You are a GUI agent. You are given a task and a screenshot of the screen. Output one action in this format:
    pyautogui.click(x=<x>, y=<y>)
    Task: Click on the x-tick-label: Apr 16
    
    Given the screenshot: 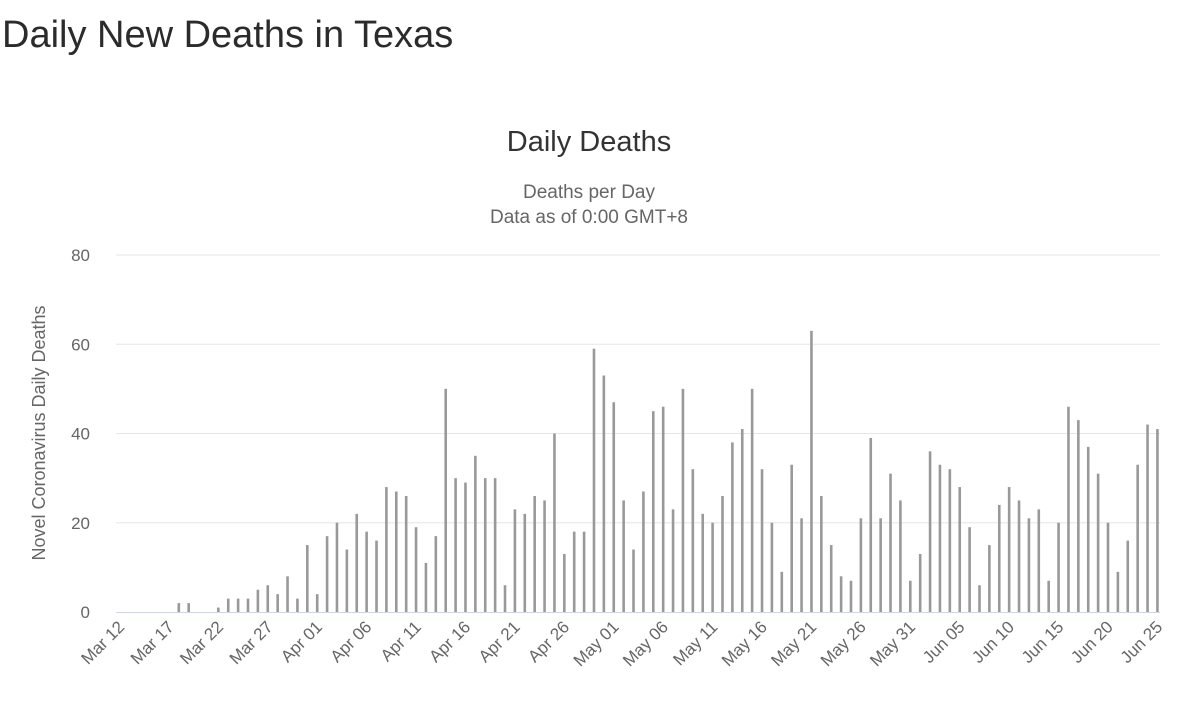 What is the action you would take?
    pyautogui.click(x=449, y=641)
    